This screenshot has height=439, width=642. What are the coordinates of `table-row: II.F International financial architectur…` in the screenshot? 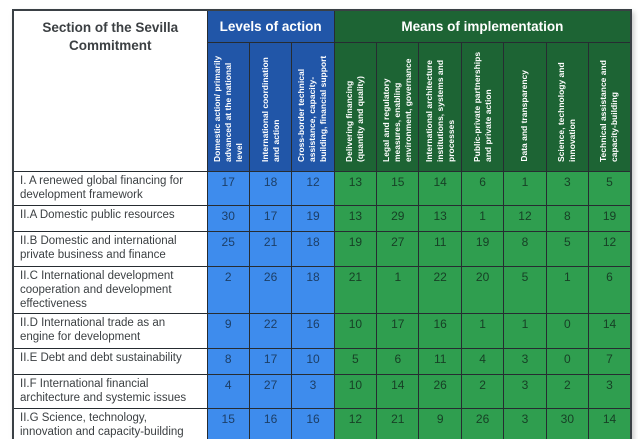 It's located at (322, 392).